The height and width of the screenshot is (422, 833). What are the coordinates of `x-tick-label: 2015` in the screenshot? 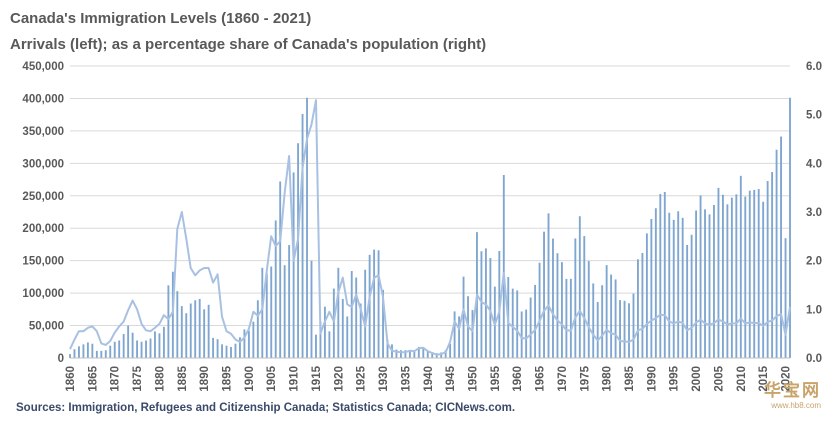 It's located at (764, 378).